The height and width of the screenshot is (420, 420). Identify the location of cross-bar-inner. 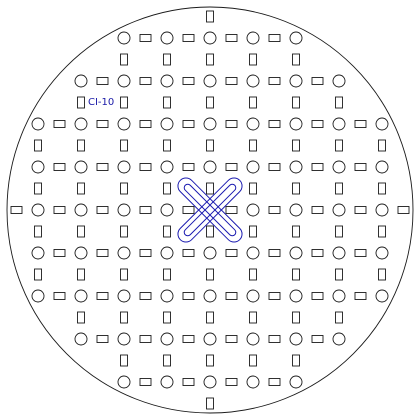
(210, 210).